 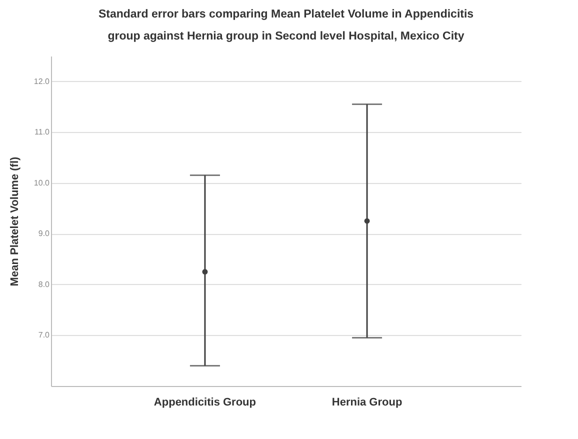 I want to click on chart-title: Standard error bars comparing Mean Platelet Volume in Appendicitis group against Hernia group in Second level Hospital, Mexico City, so click(x=286, y=25).